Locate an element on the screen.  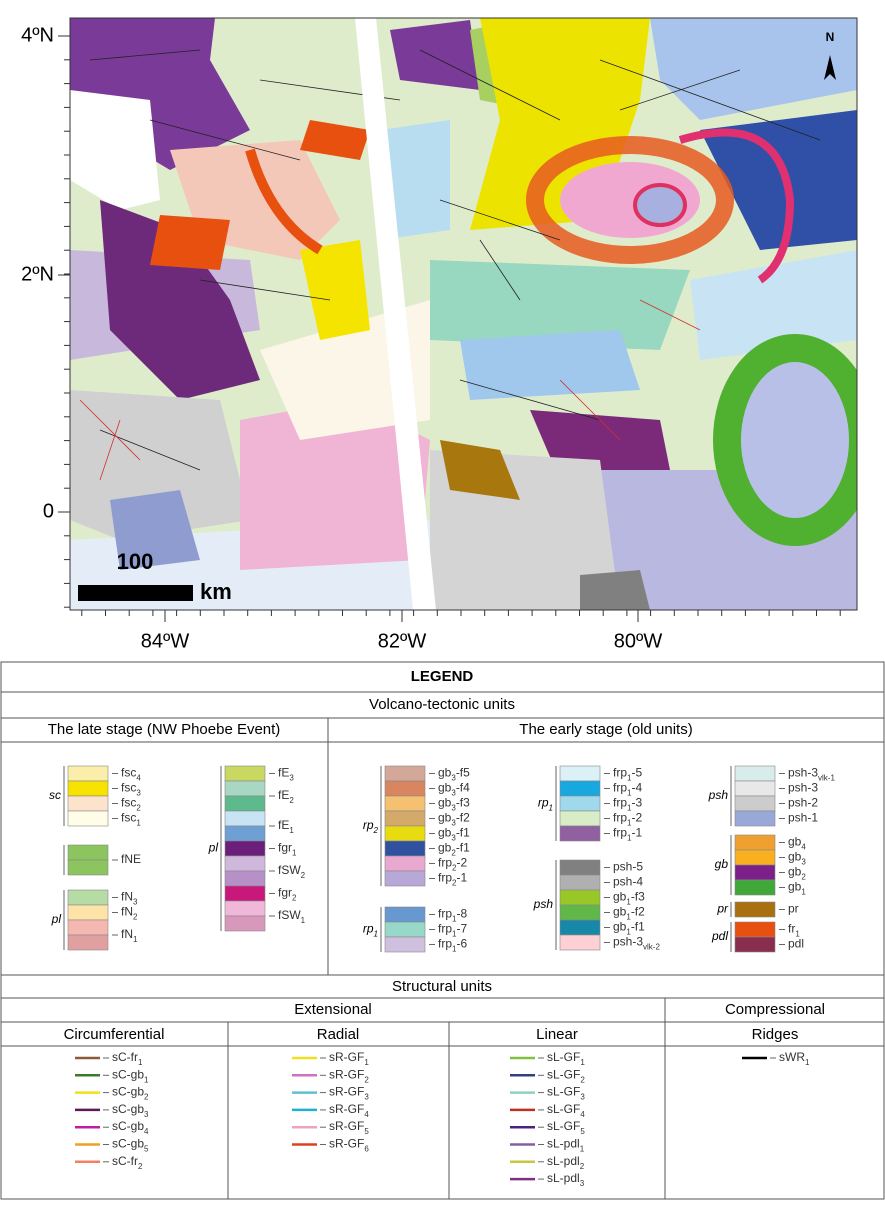
label-part: -f1 is located at coordinates (638, 927).